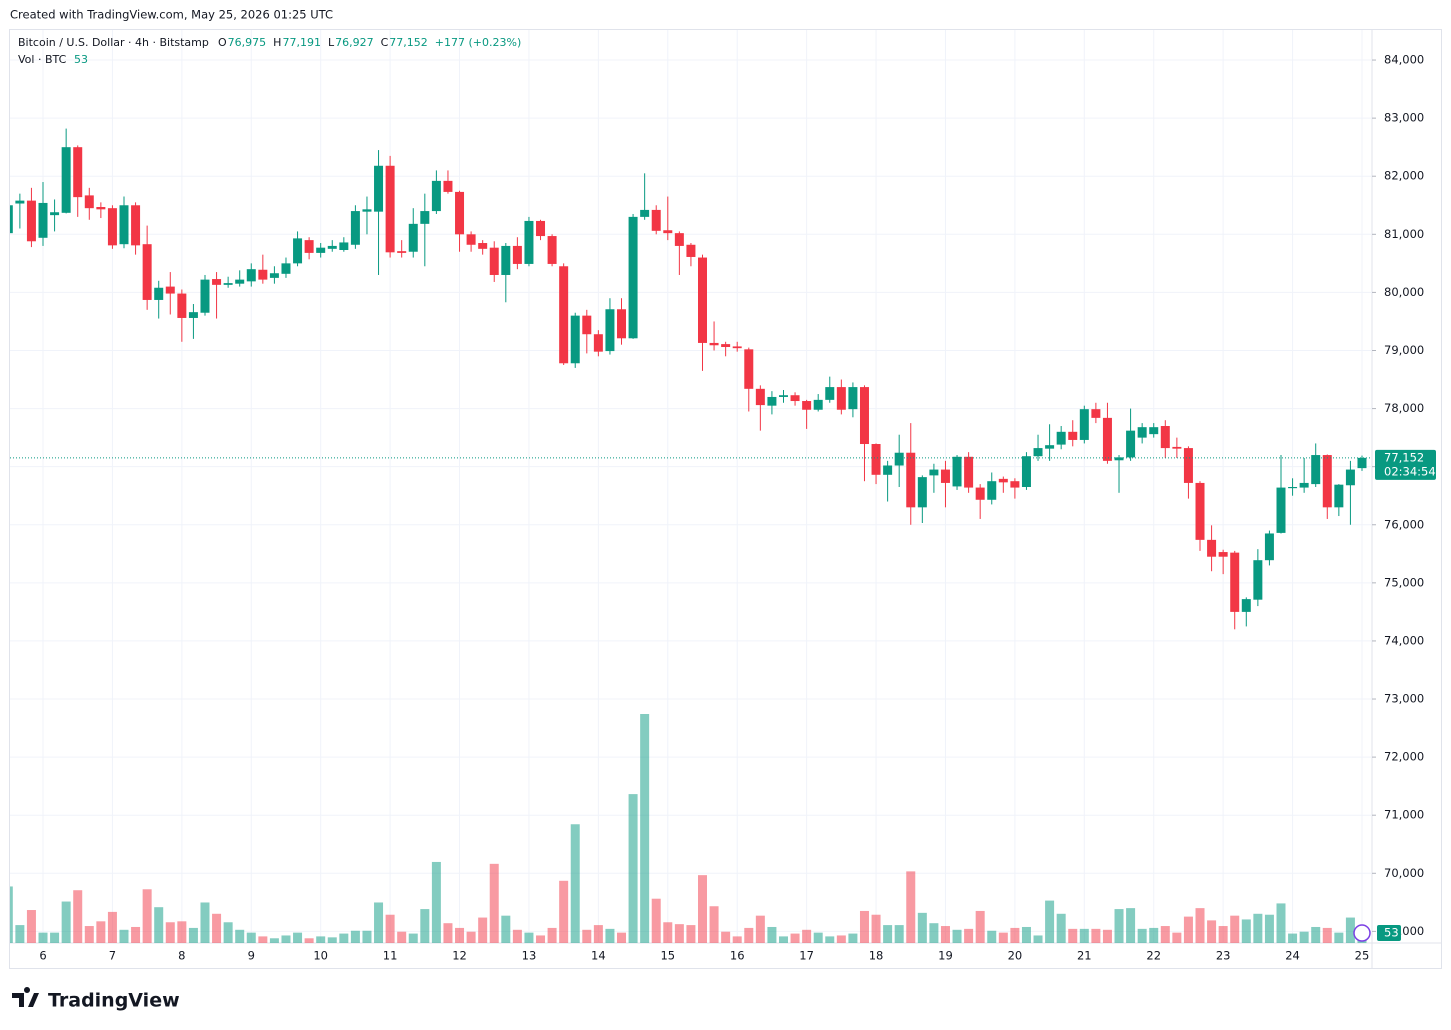 This screenshot has width=1451, height=1030. What do you see at coordinates (247, 42) in the screenshot?
I see `legend-value: 76,975` at bounding box center [247, 42].